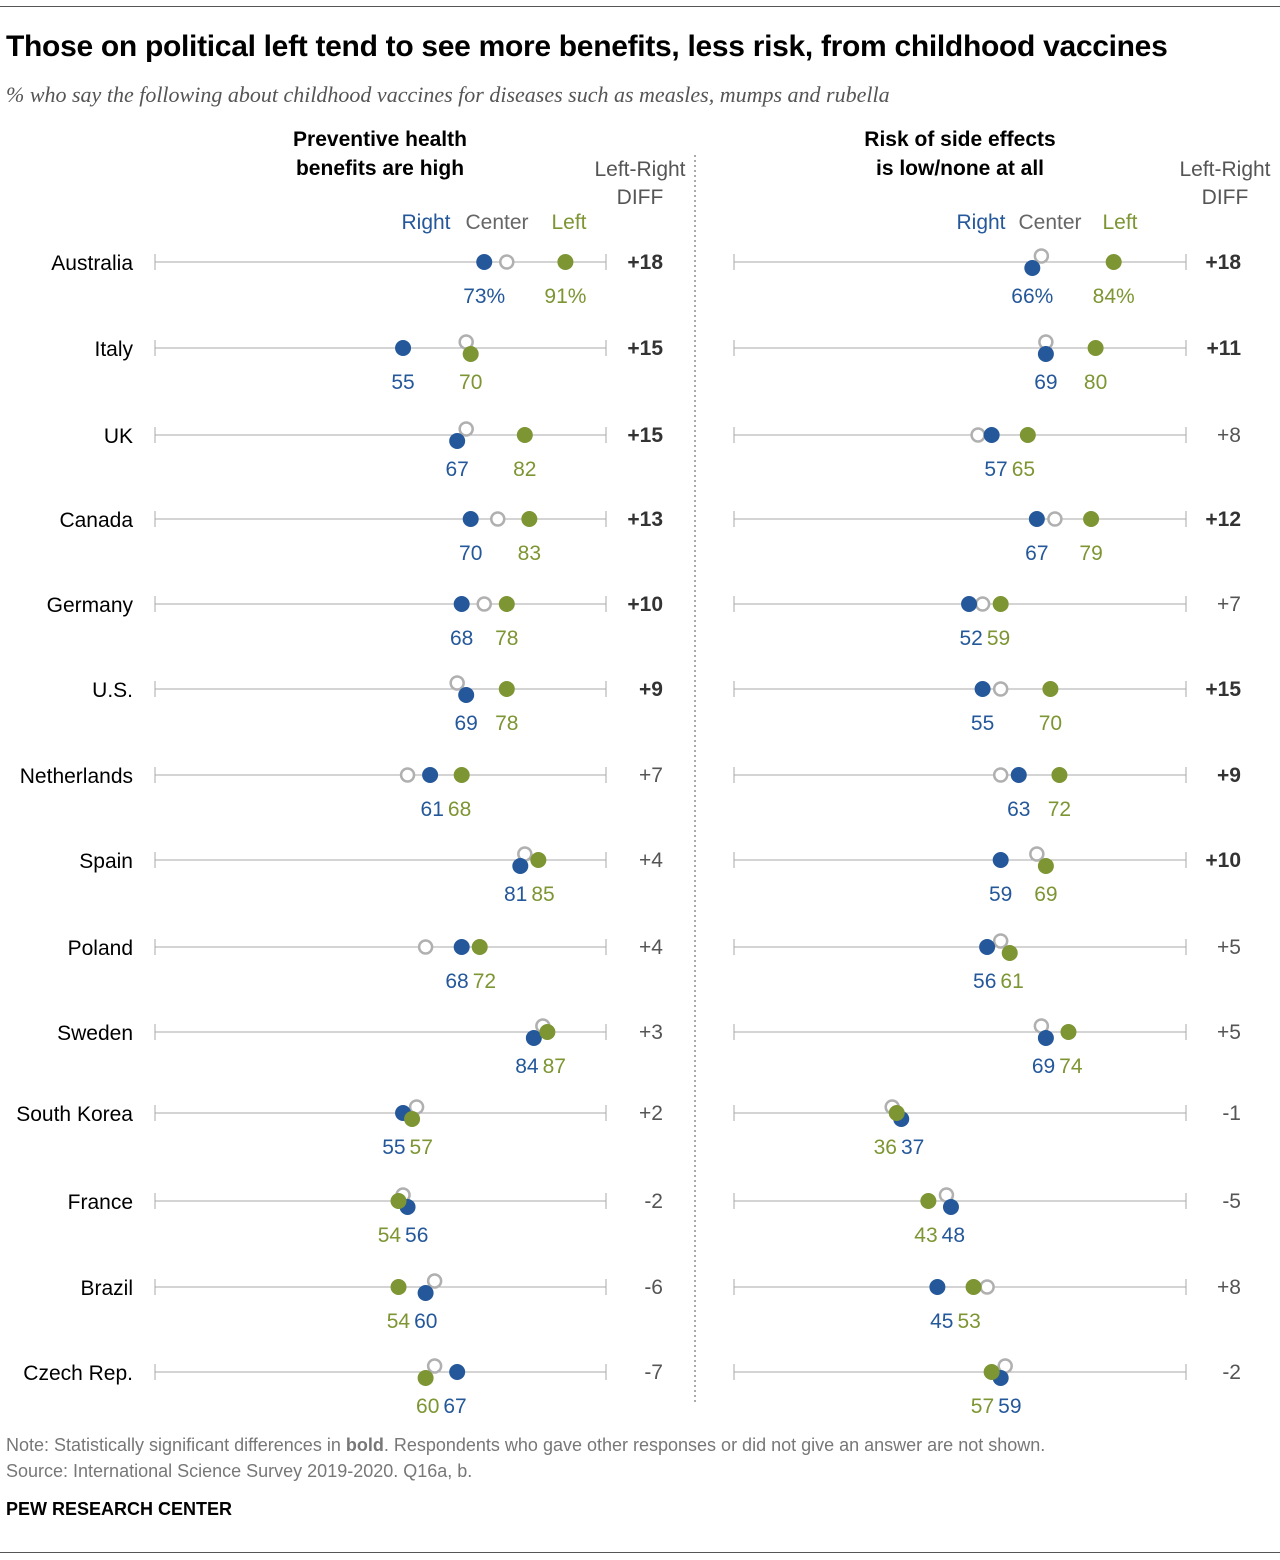 The width and height of the screenshot is (1280, 1560). I want to click on value-label-right: 56, so click(416, 1235).